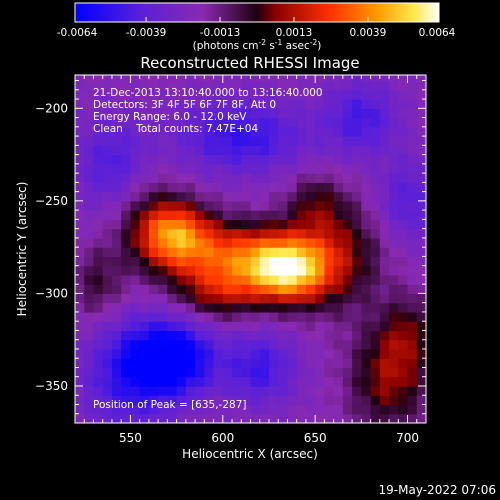  I want to click on colorbar-tick-label: -0.0013, so click(220, 33).